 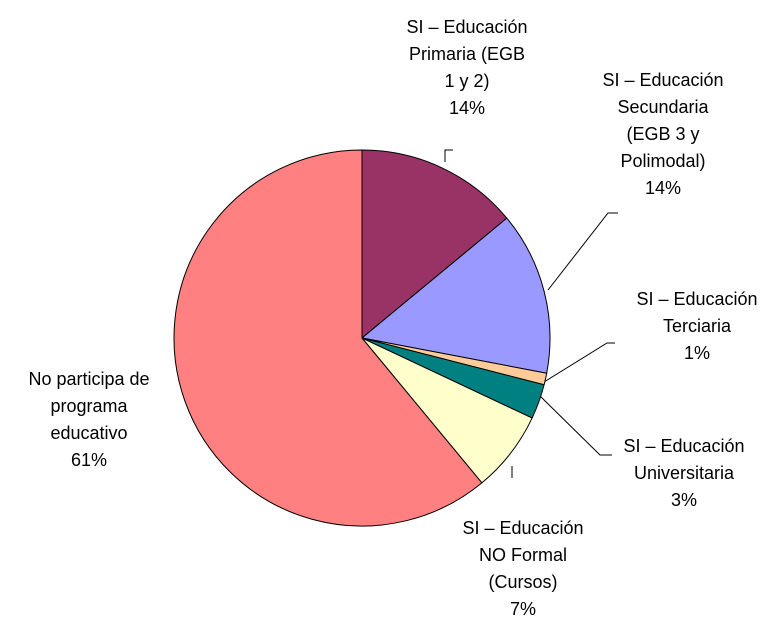 What do you see at coordinates (523, 555) in the screenshot?
I see `category-label: SI – Educación NO Formal (Cursos)` at bounding box center [523, 555].